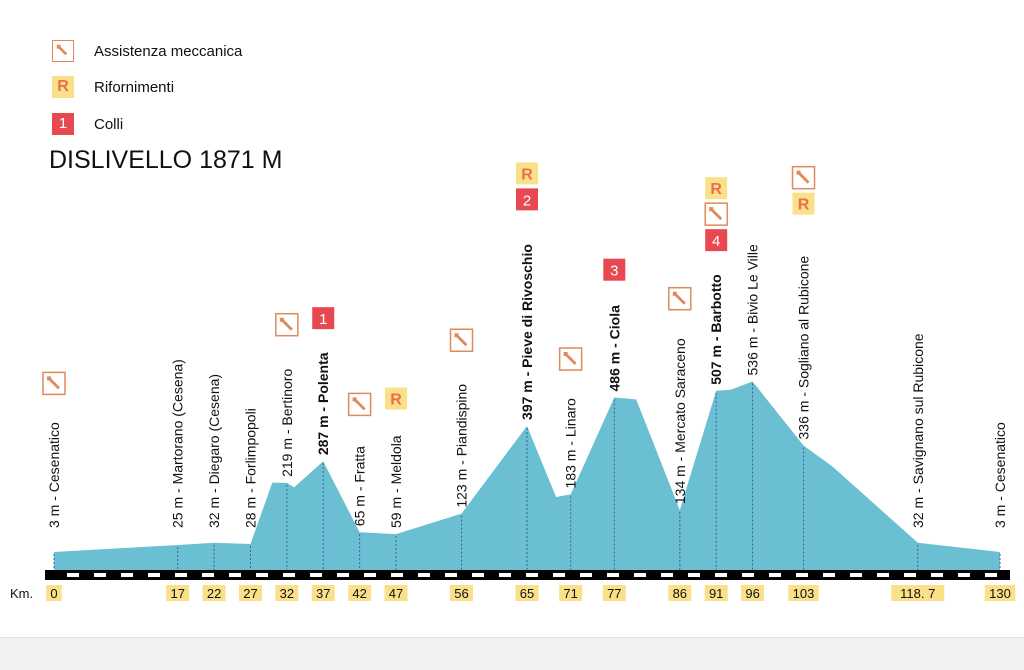 The image size is (1024, 670). I want to click on km-tick-label: 96, so click(752, 593).